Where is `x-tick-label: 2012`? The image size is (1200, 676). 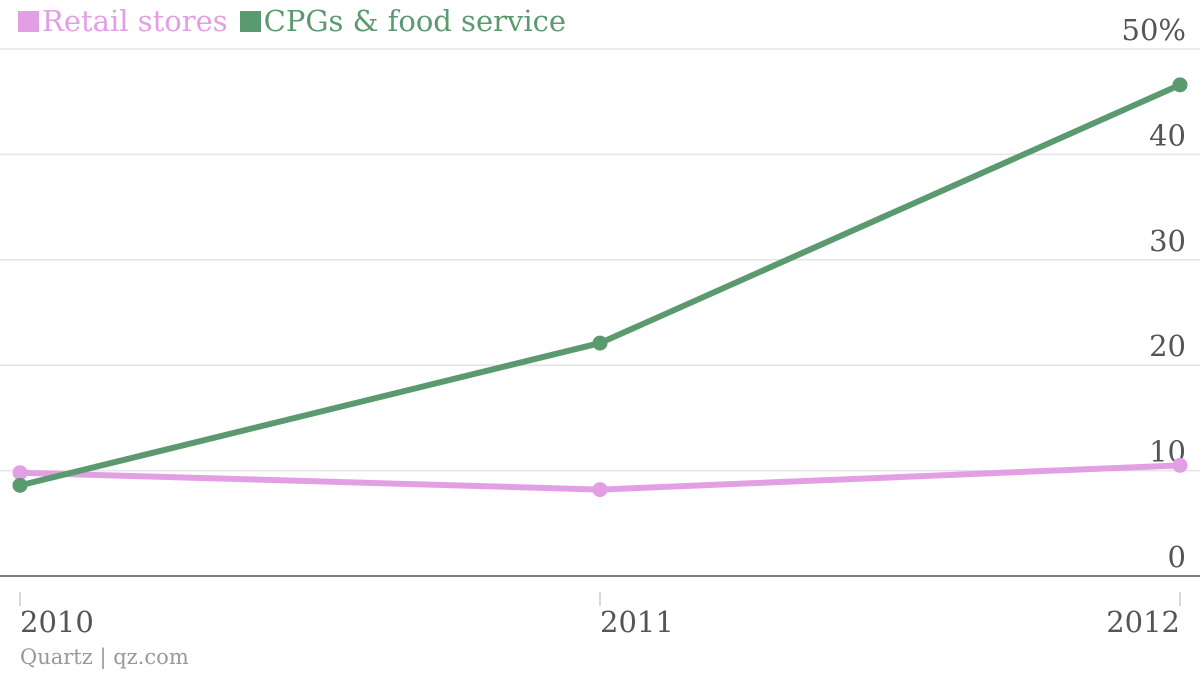 x-tick-label: 2012 is located at coordinates (1143, 622).